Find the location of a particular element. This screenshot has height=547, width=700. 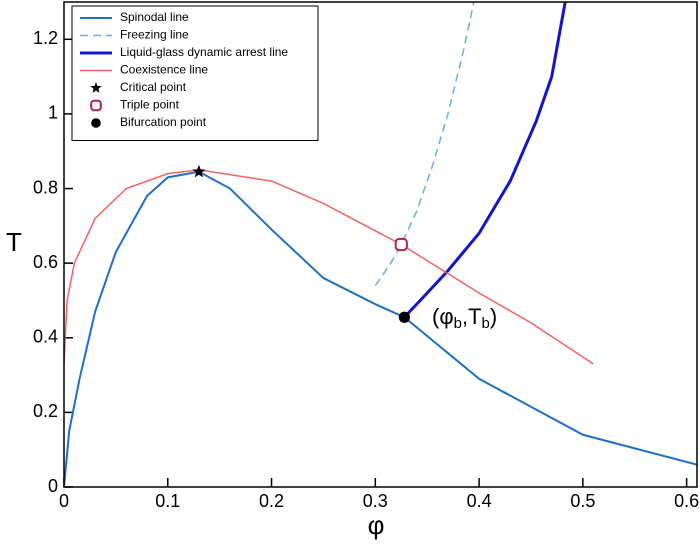

triple-point is located at coordinates (401, 244).